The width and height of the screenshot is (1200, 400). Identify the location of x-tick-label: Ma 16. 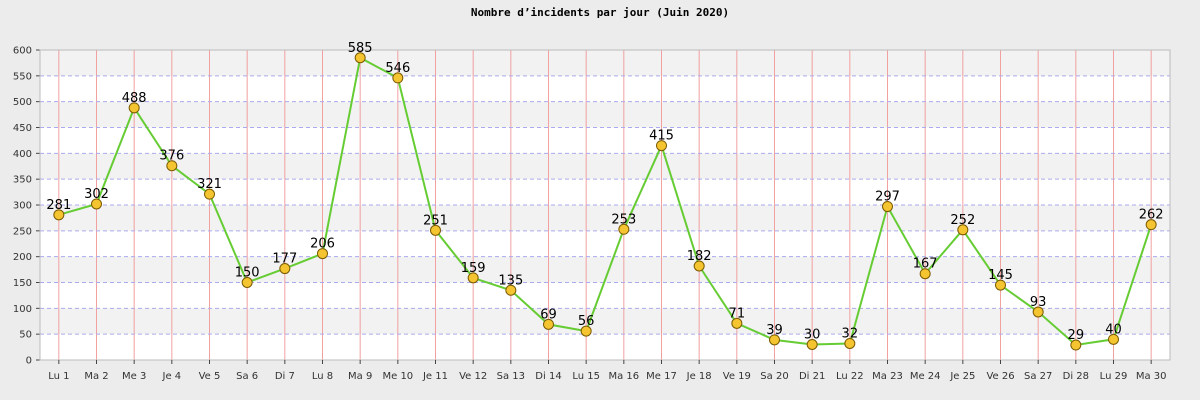
(623, 376).